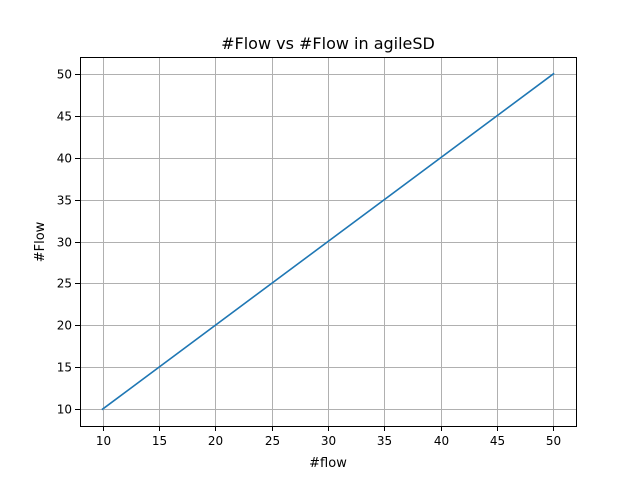  I want to click on y-tick-label: 15, so click(64, 368).